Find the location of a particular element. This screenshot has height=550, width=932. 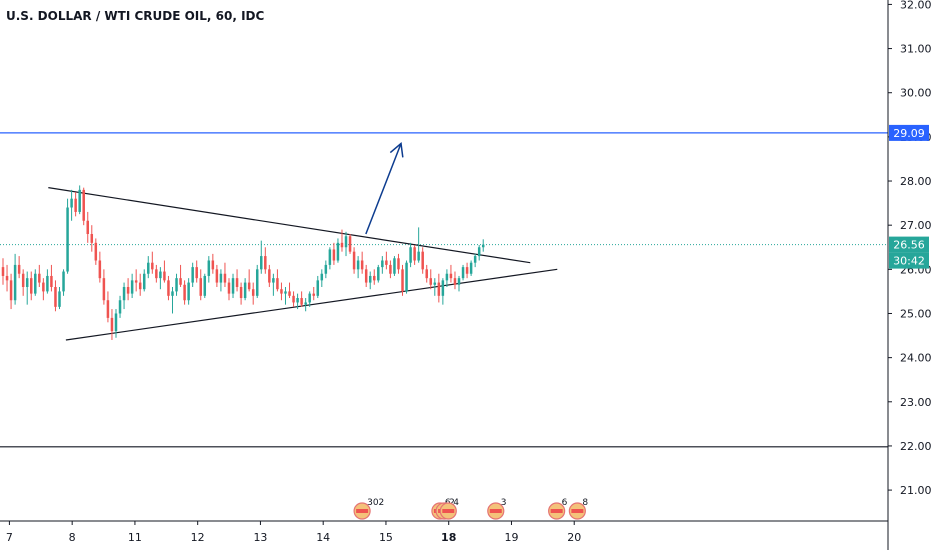

economic-event-count: 6 is located at coordinates (565, 503).